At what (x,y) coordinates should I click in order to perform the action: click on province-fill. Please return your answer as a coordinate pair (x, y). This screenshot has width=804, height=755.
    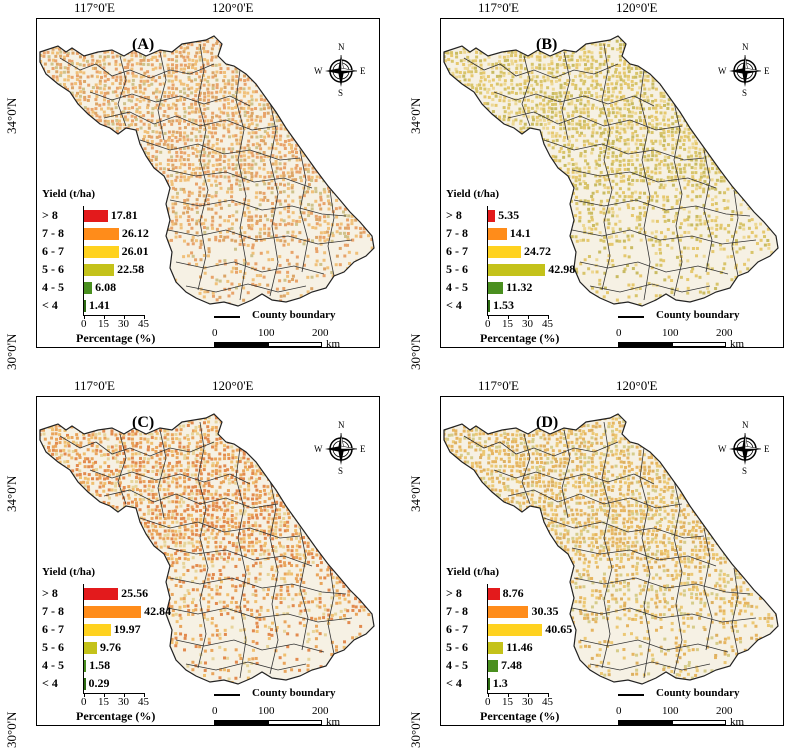
    Looking at the image, I should click on (207, 549).